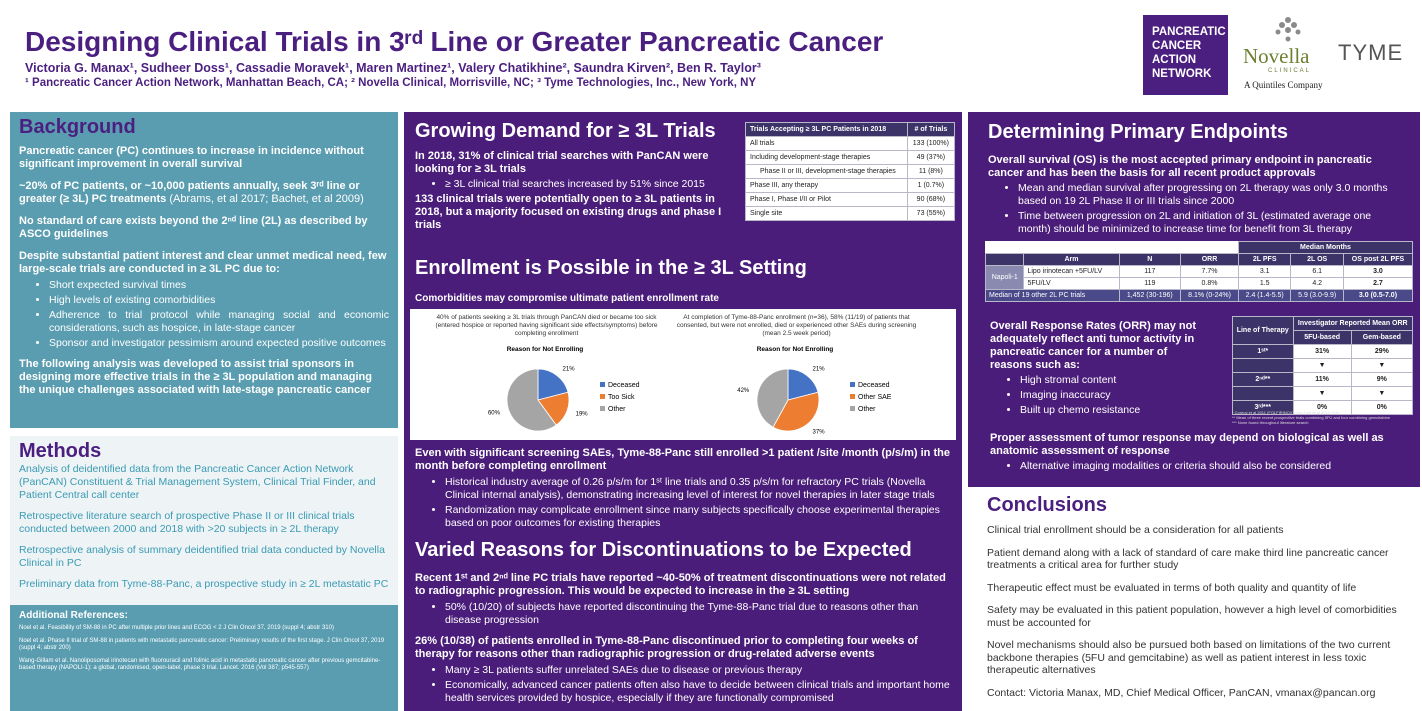 The width and height of the screenshot is (1422, 711). I want to click on pie-title: Reason for Not Enrolling, so click(545, 349).